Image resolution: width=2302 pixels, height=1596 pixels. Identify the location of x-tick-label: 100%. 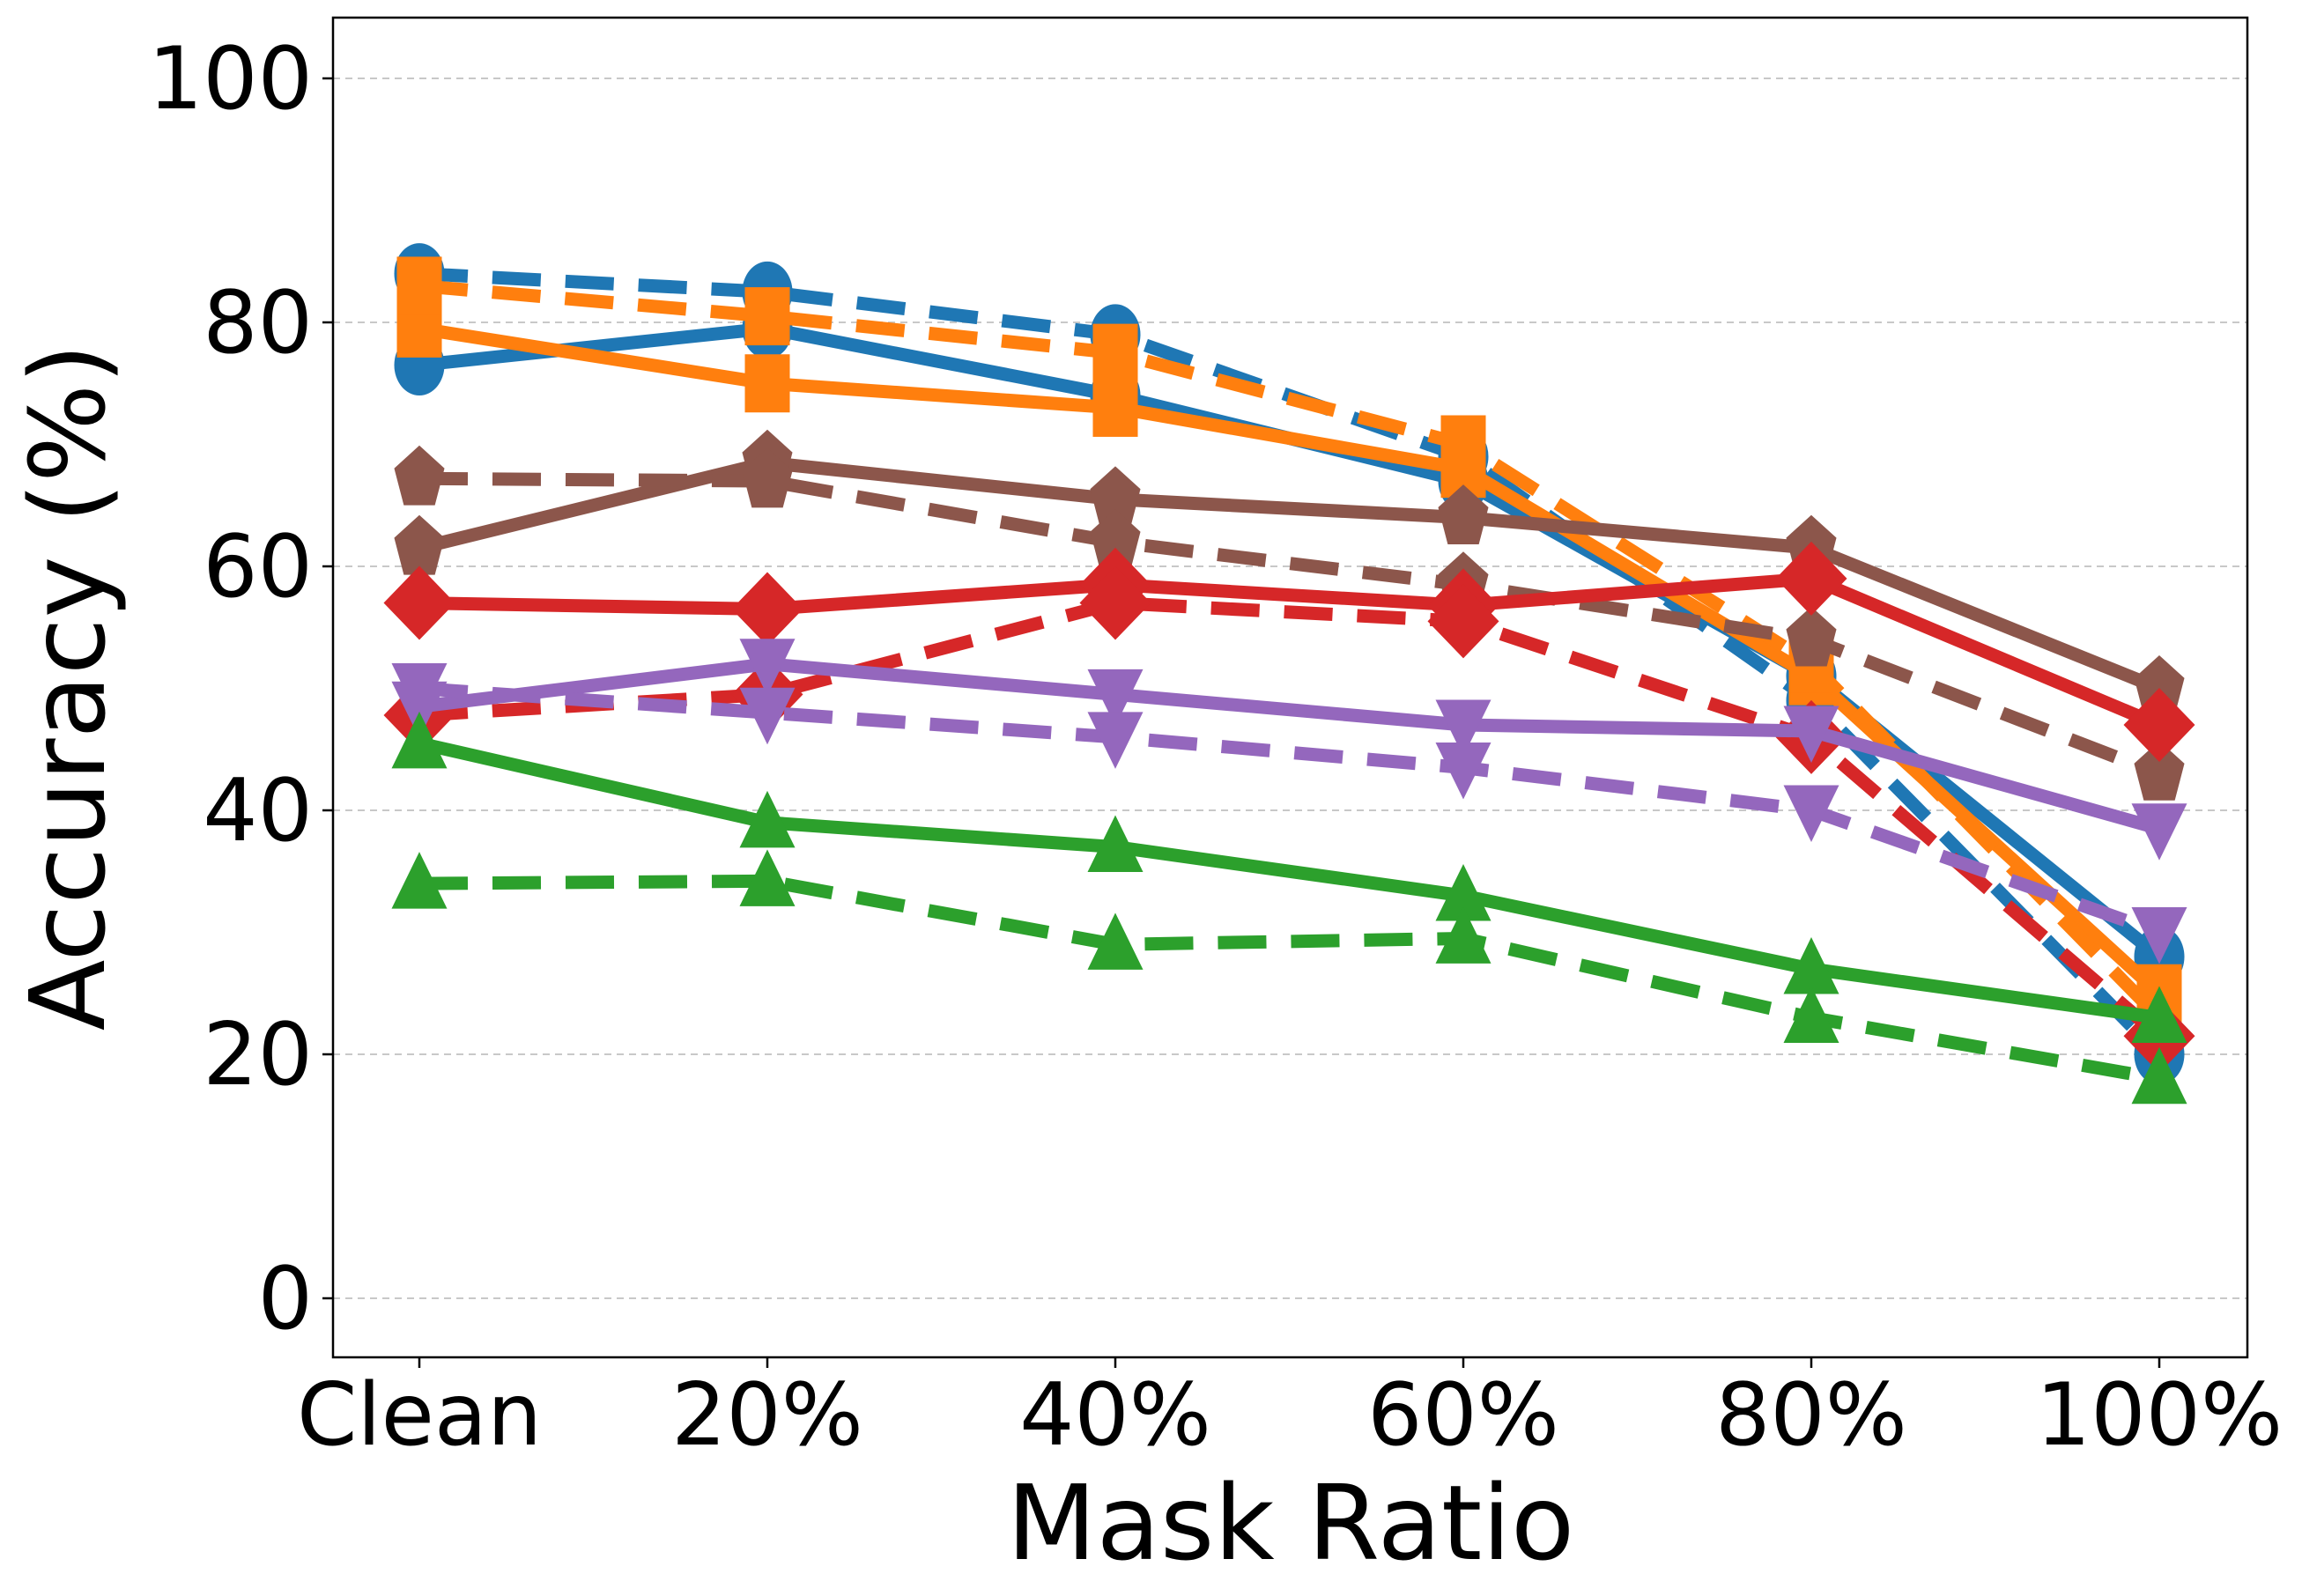
(2159, 1415).